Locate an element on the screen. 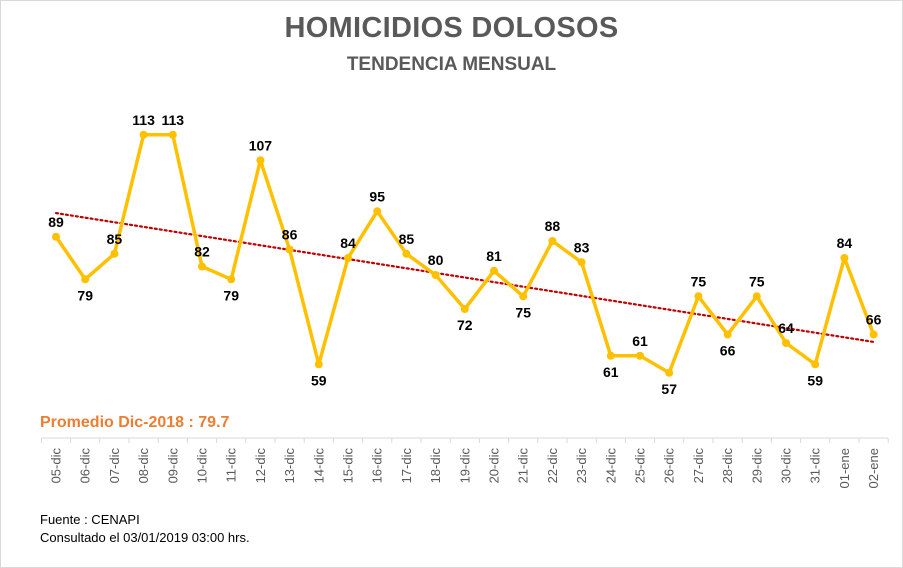 This screenshot has width=903, height=568. x-tick-label: 28-dic is located at coordinates (727, 466).